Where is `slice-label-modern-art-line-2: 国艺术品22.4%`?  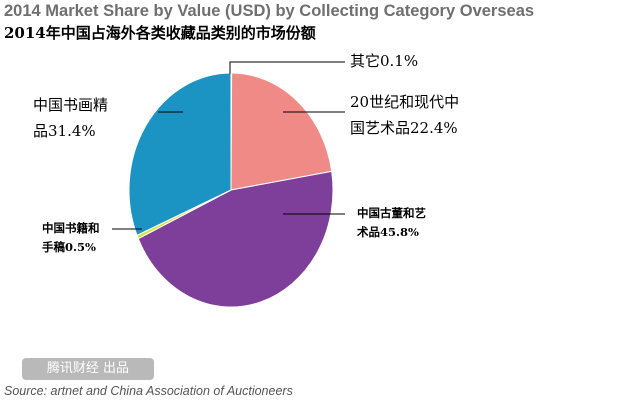
slice-label-modern-art-line-2: 国艺术品22.4% is located at coordinates (404, 128).